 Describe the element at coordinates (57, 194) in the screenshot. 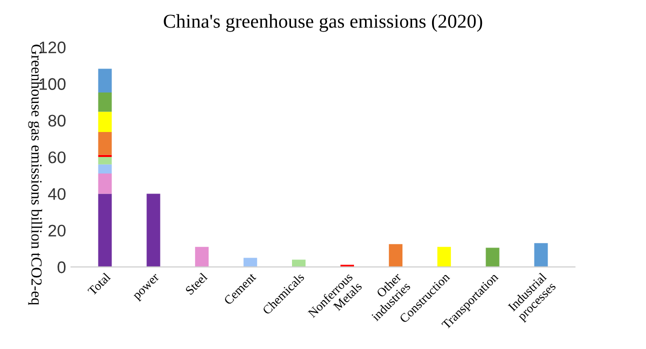

I see `y-tick-label: 40` at that location.